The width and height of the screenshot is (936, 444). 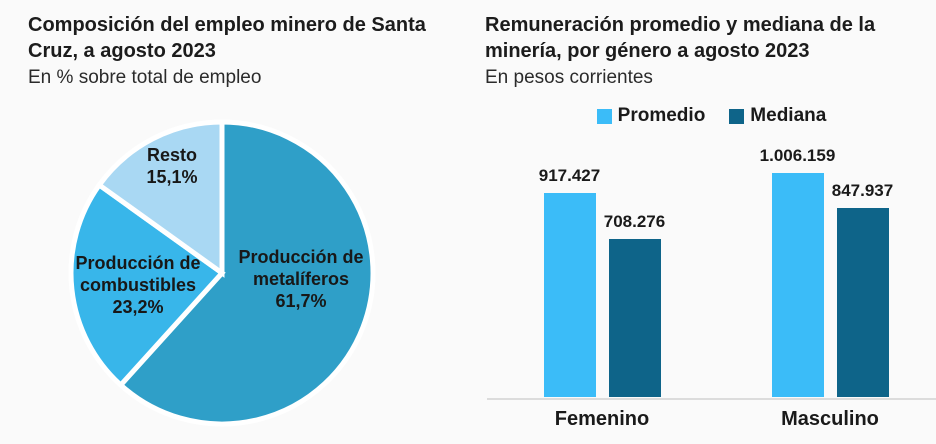 What do you see at coordinates (634, 318) in the screenshot?
I see `bar-femenino-mediana` at bounding box center [634, 318].